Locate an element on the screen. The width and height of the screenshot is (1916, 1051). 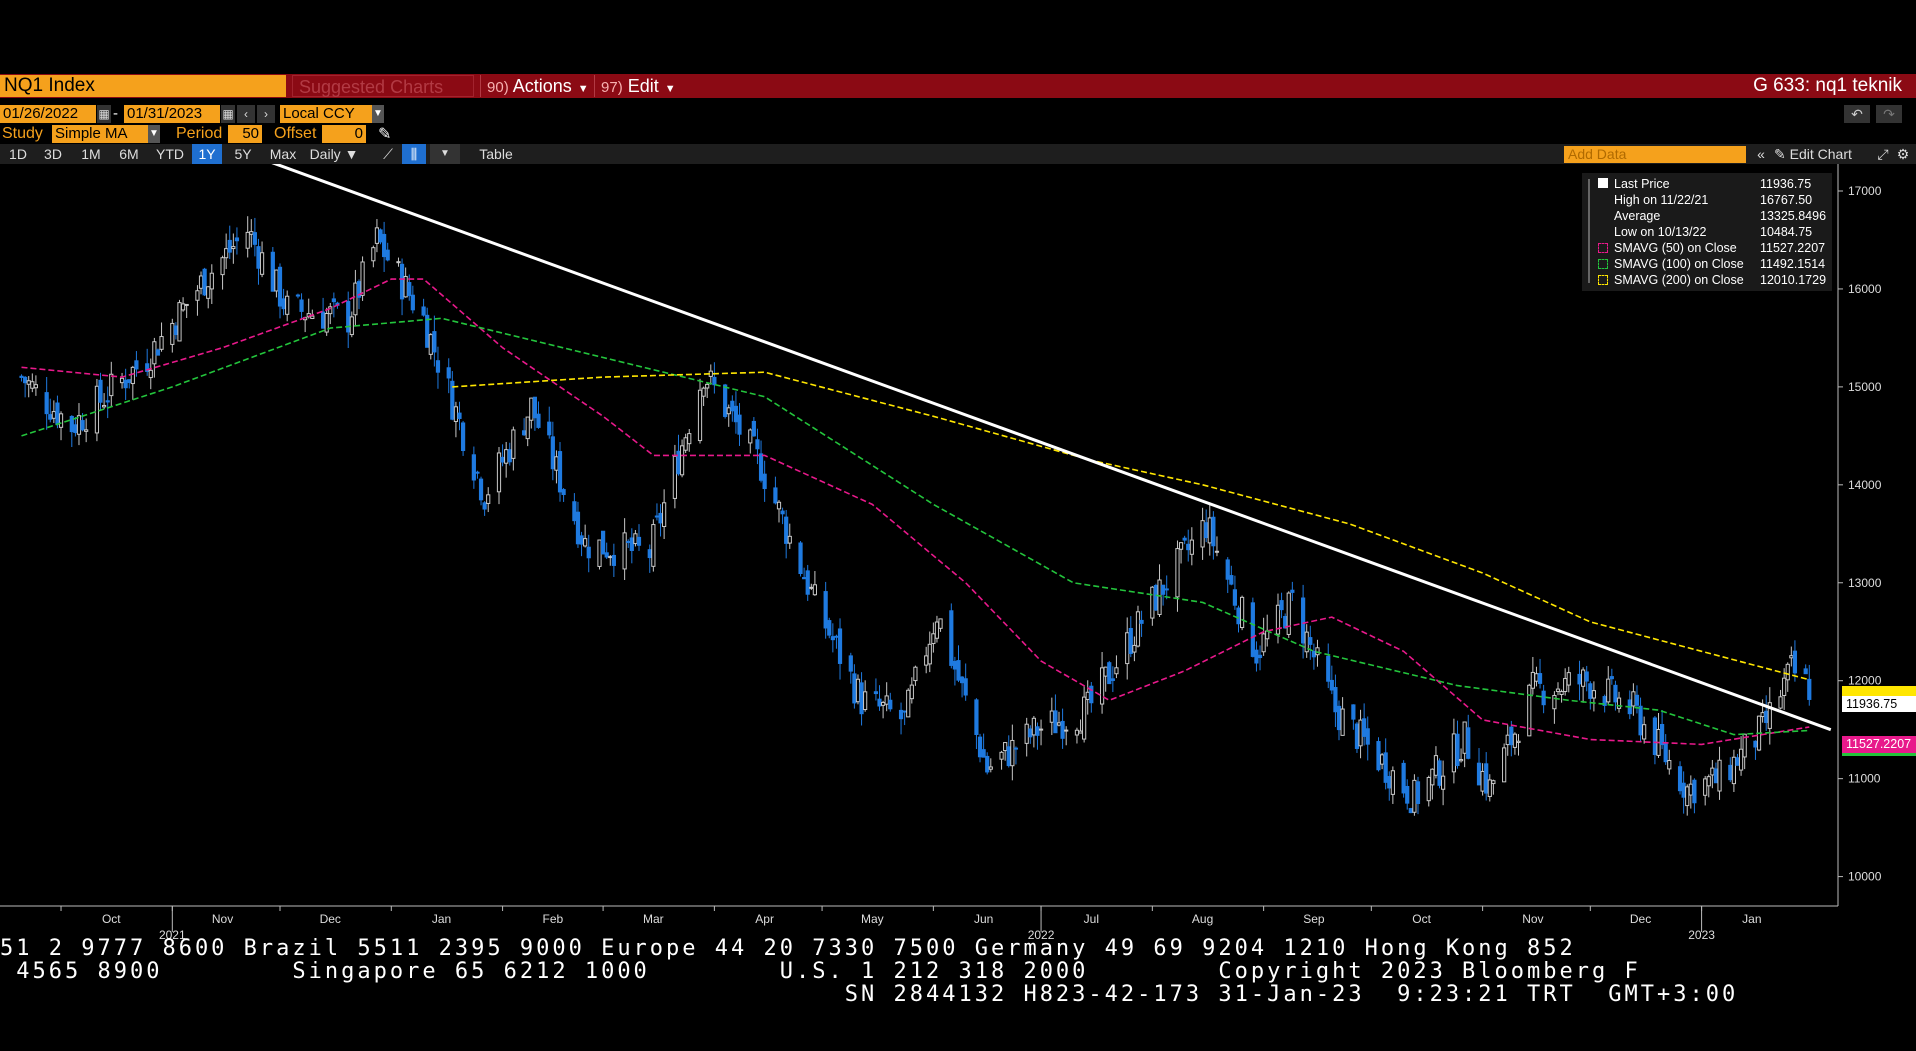
sma100-swatch is located at coordinates (1603, 264).